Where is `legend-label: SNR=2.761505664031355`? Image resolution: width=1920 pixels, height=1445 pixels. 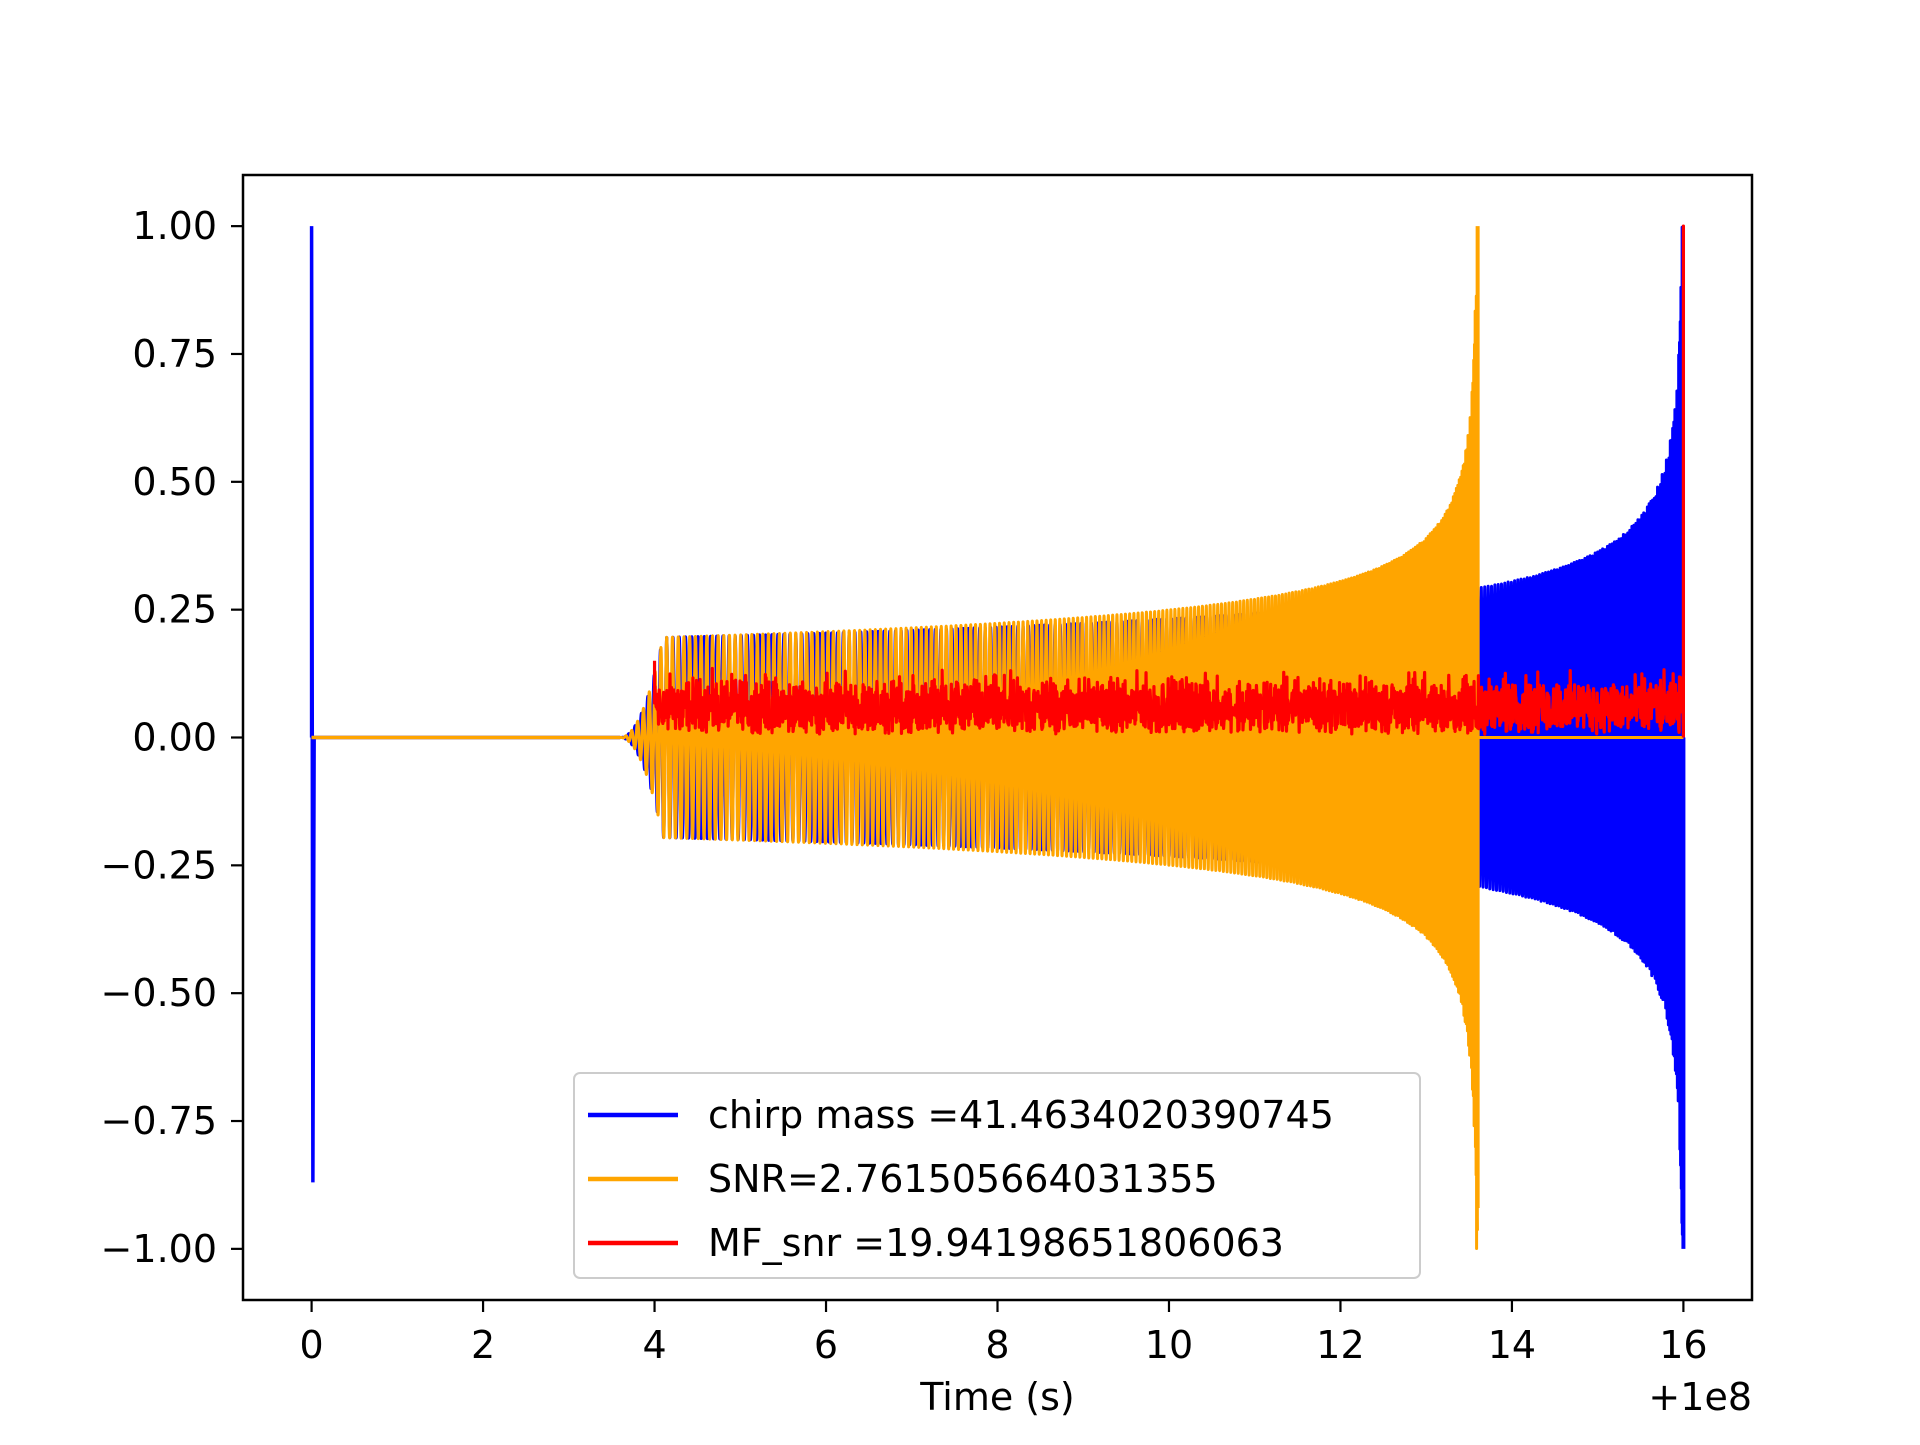 legend-label: SNR=2.761505664031355 is located at coordinates (963, 1179).